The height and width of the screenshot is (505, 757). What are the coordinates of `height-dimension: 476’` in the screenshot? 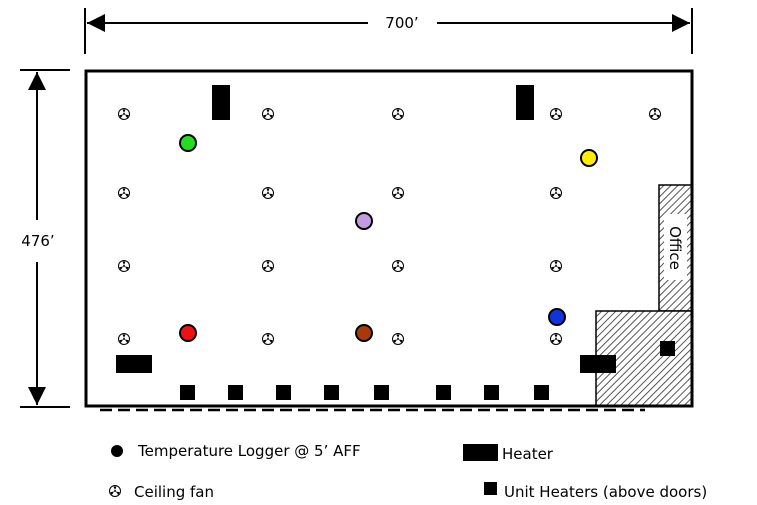 It's located at (45, 238).